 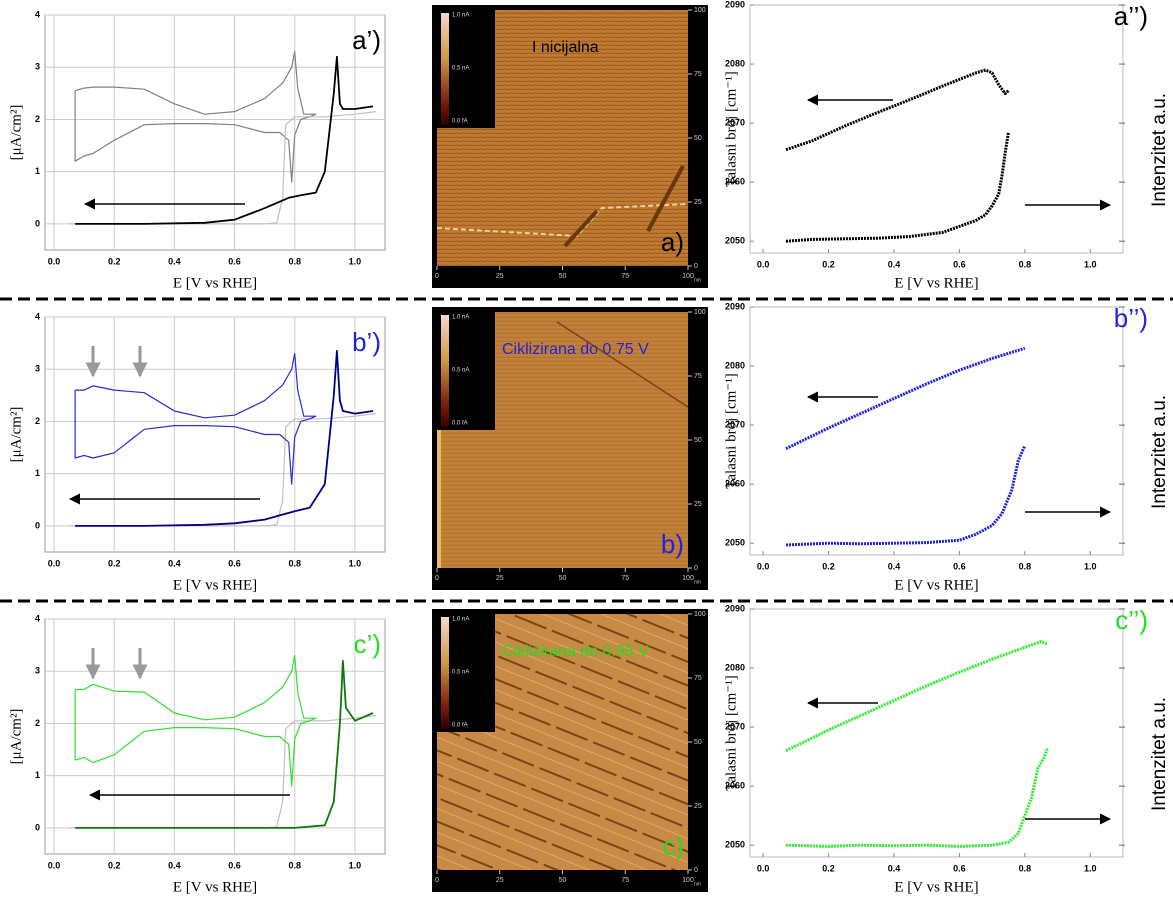 What do you see at coordinates (565, 47) in the screenshot?
I see `image-title: I nicijalna` at bounding box center [565, 47].